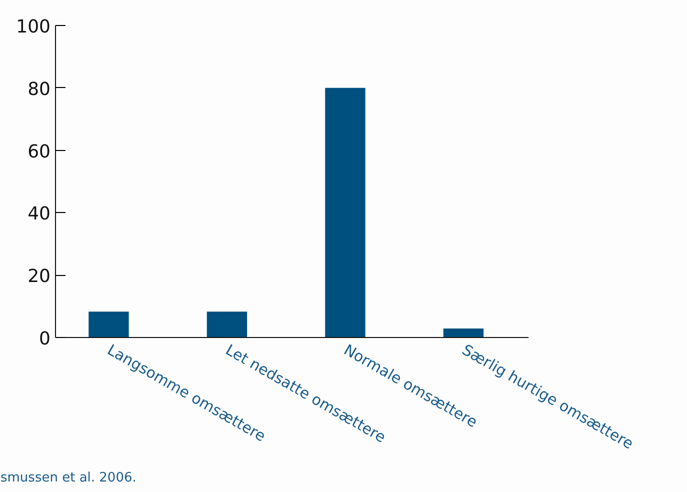  Describe the element at coordinates (33, 27) in the screenshot. I see `y-tick-label: 100` at that location.